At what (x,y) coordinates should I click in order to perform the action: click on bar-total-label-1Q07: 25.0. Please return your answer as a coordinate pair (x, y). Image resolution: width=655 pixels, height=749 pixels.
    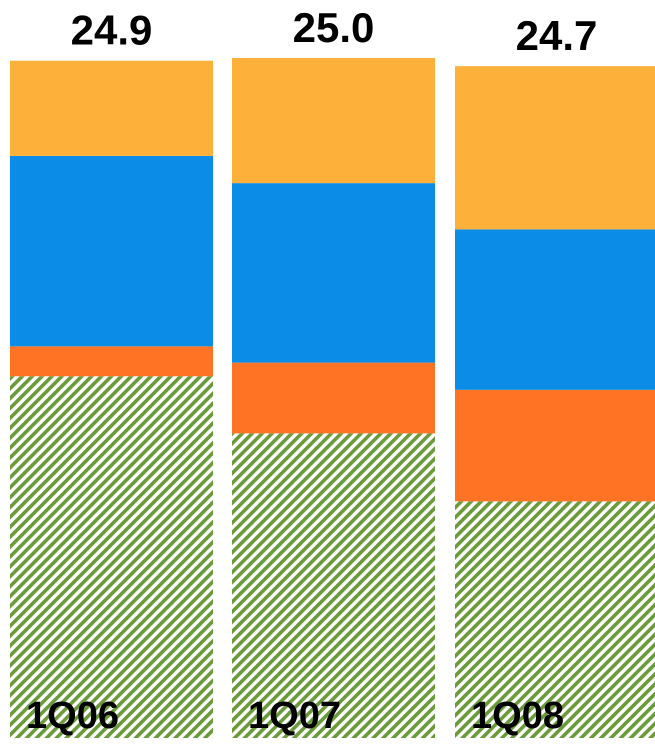
    Looking at the image, I should click on (334, 27).